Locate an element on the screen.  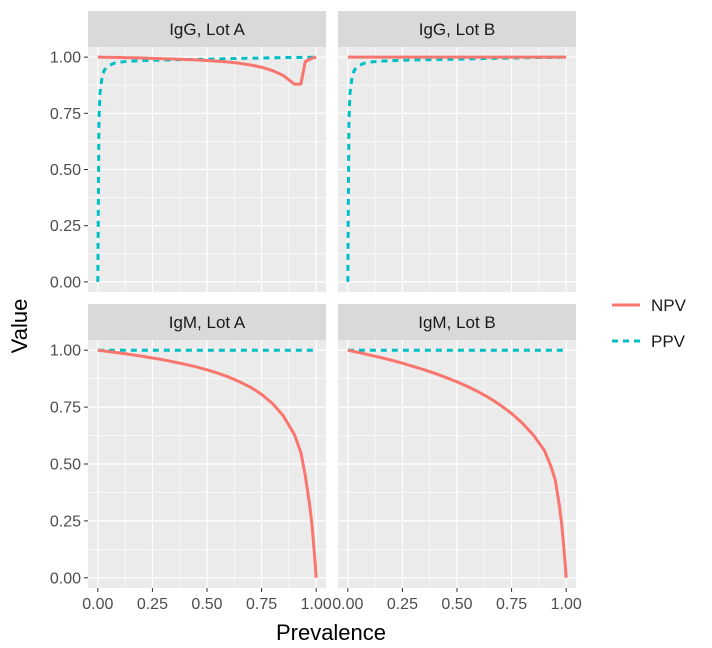
facet-strip-label: IgM, Lot B is located at coordinates (456, 322).